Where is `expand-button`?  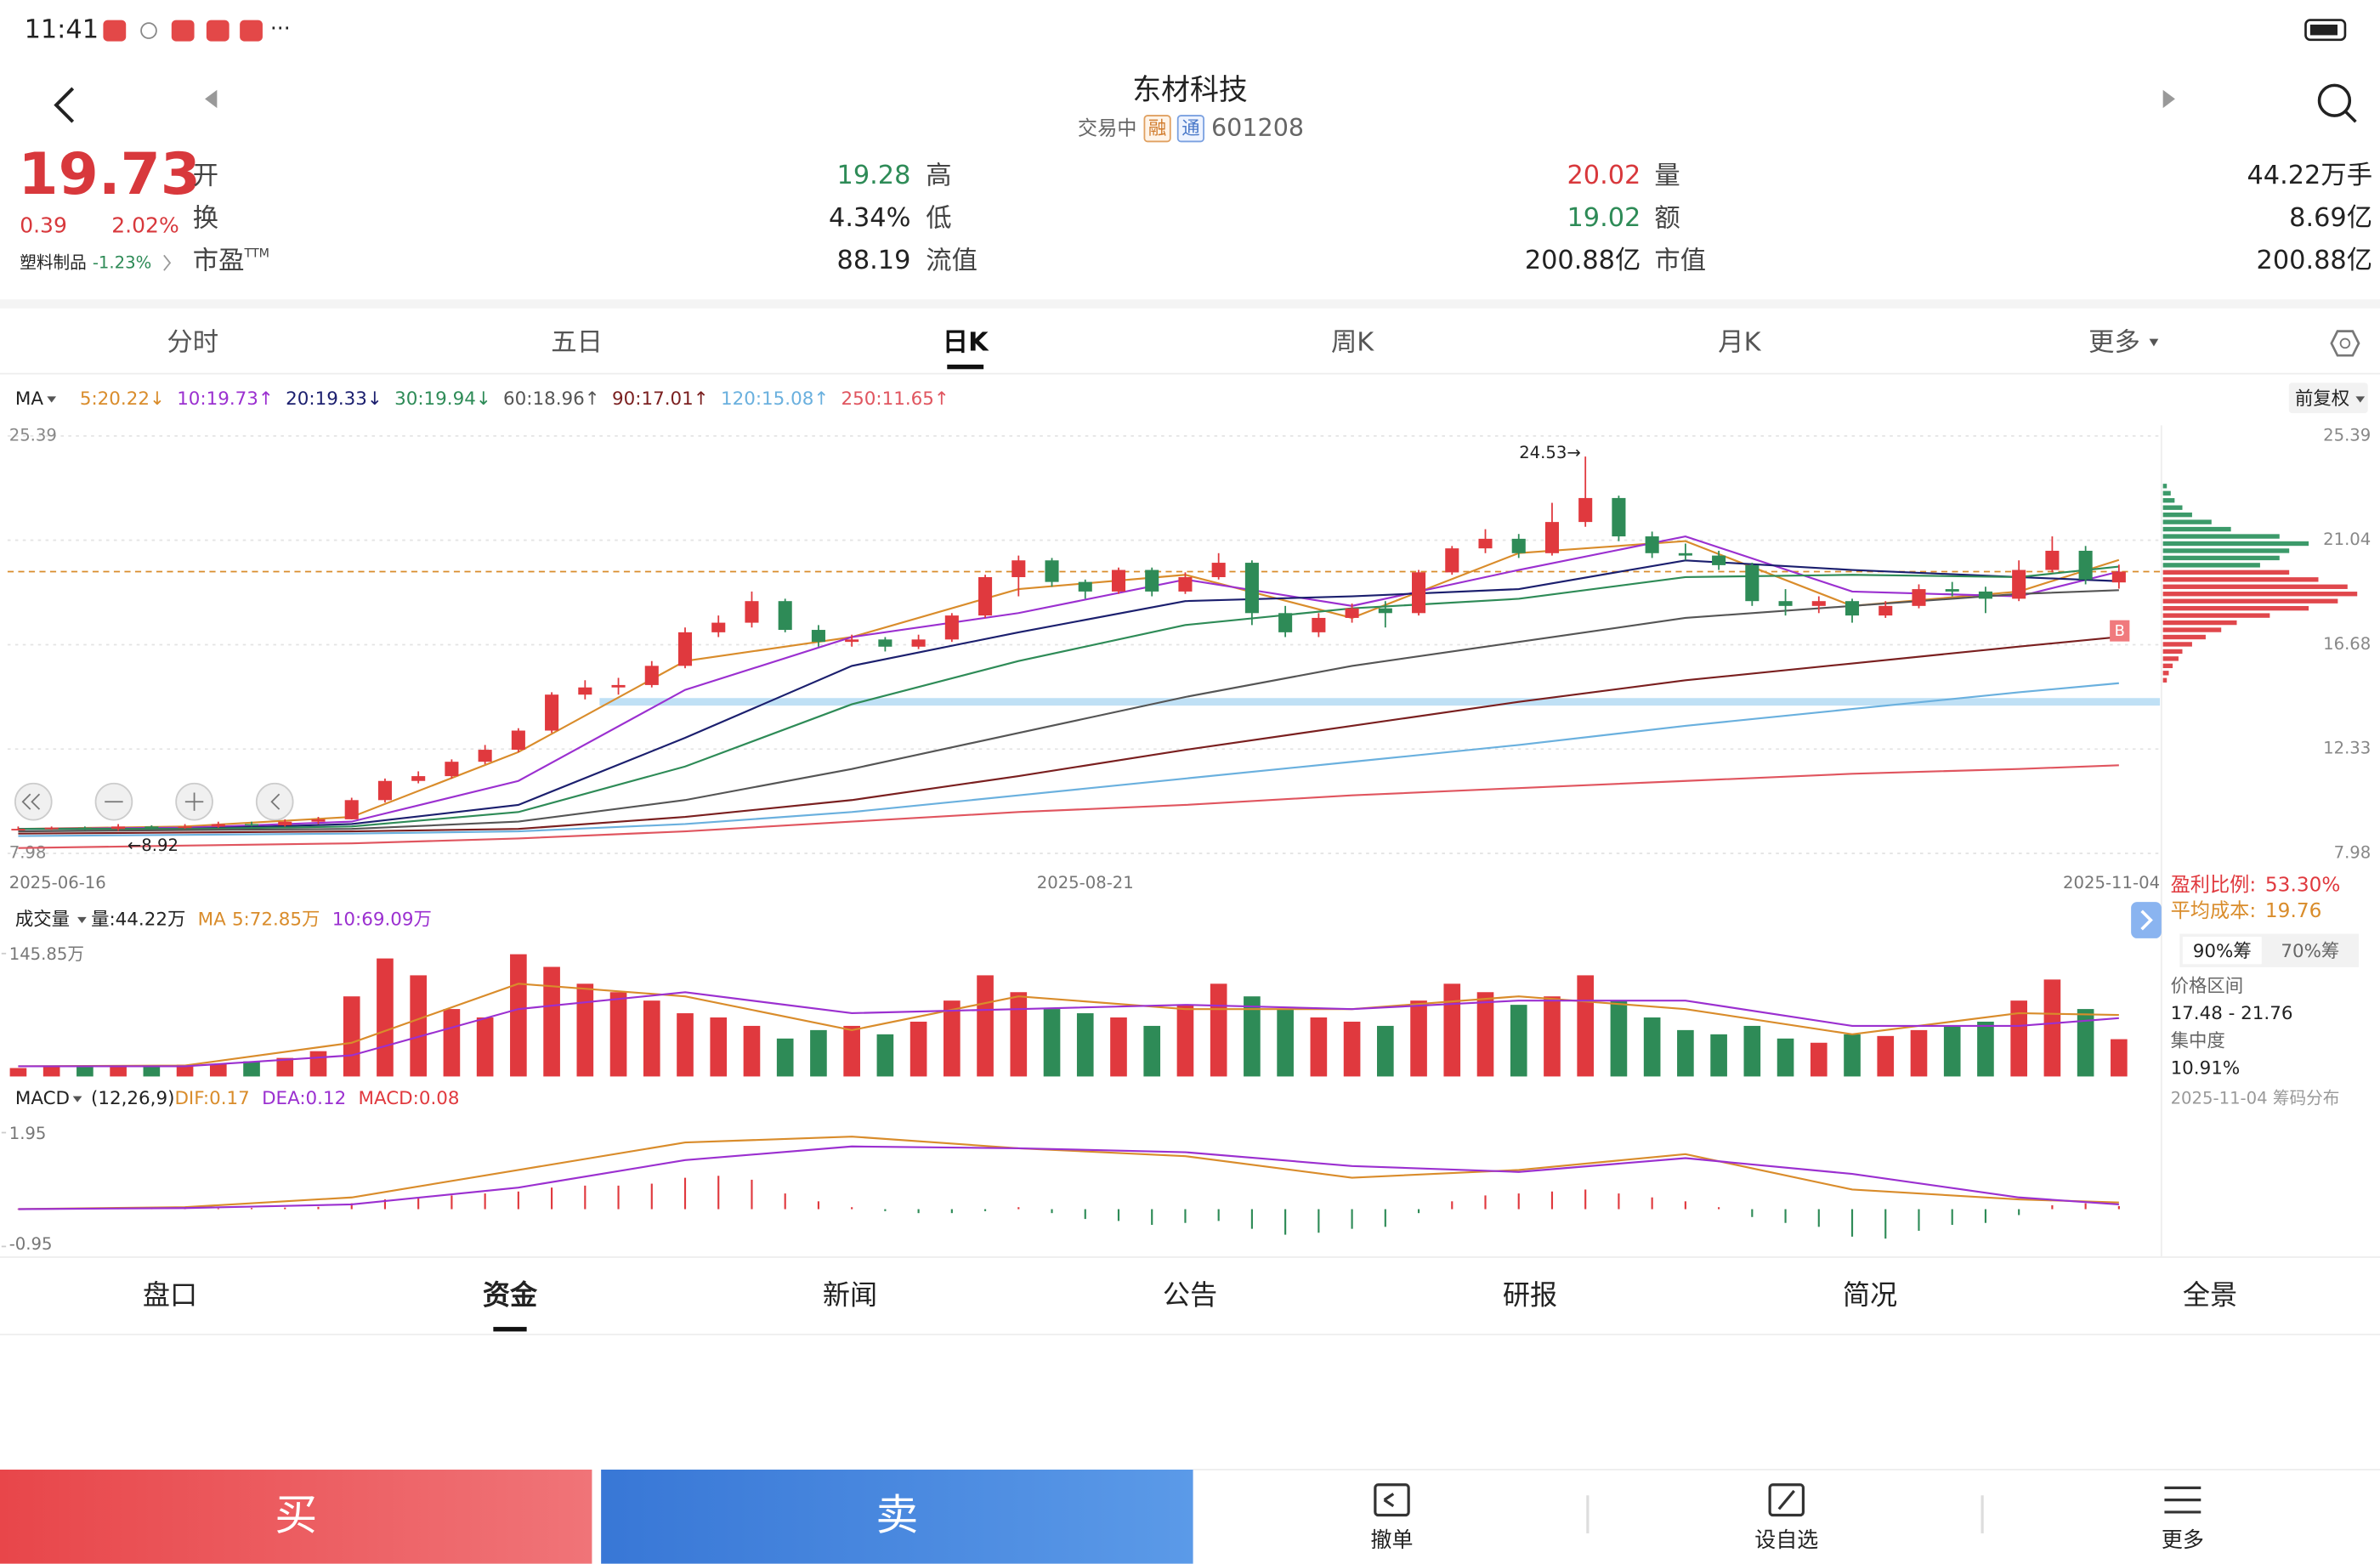
expand-button is located at coordinates (2146, 920).